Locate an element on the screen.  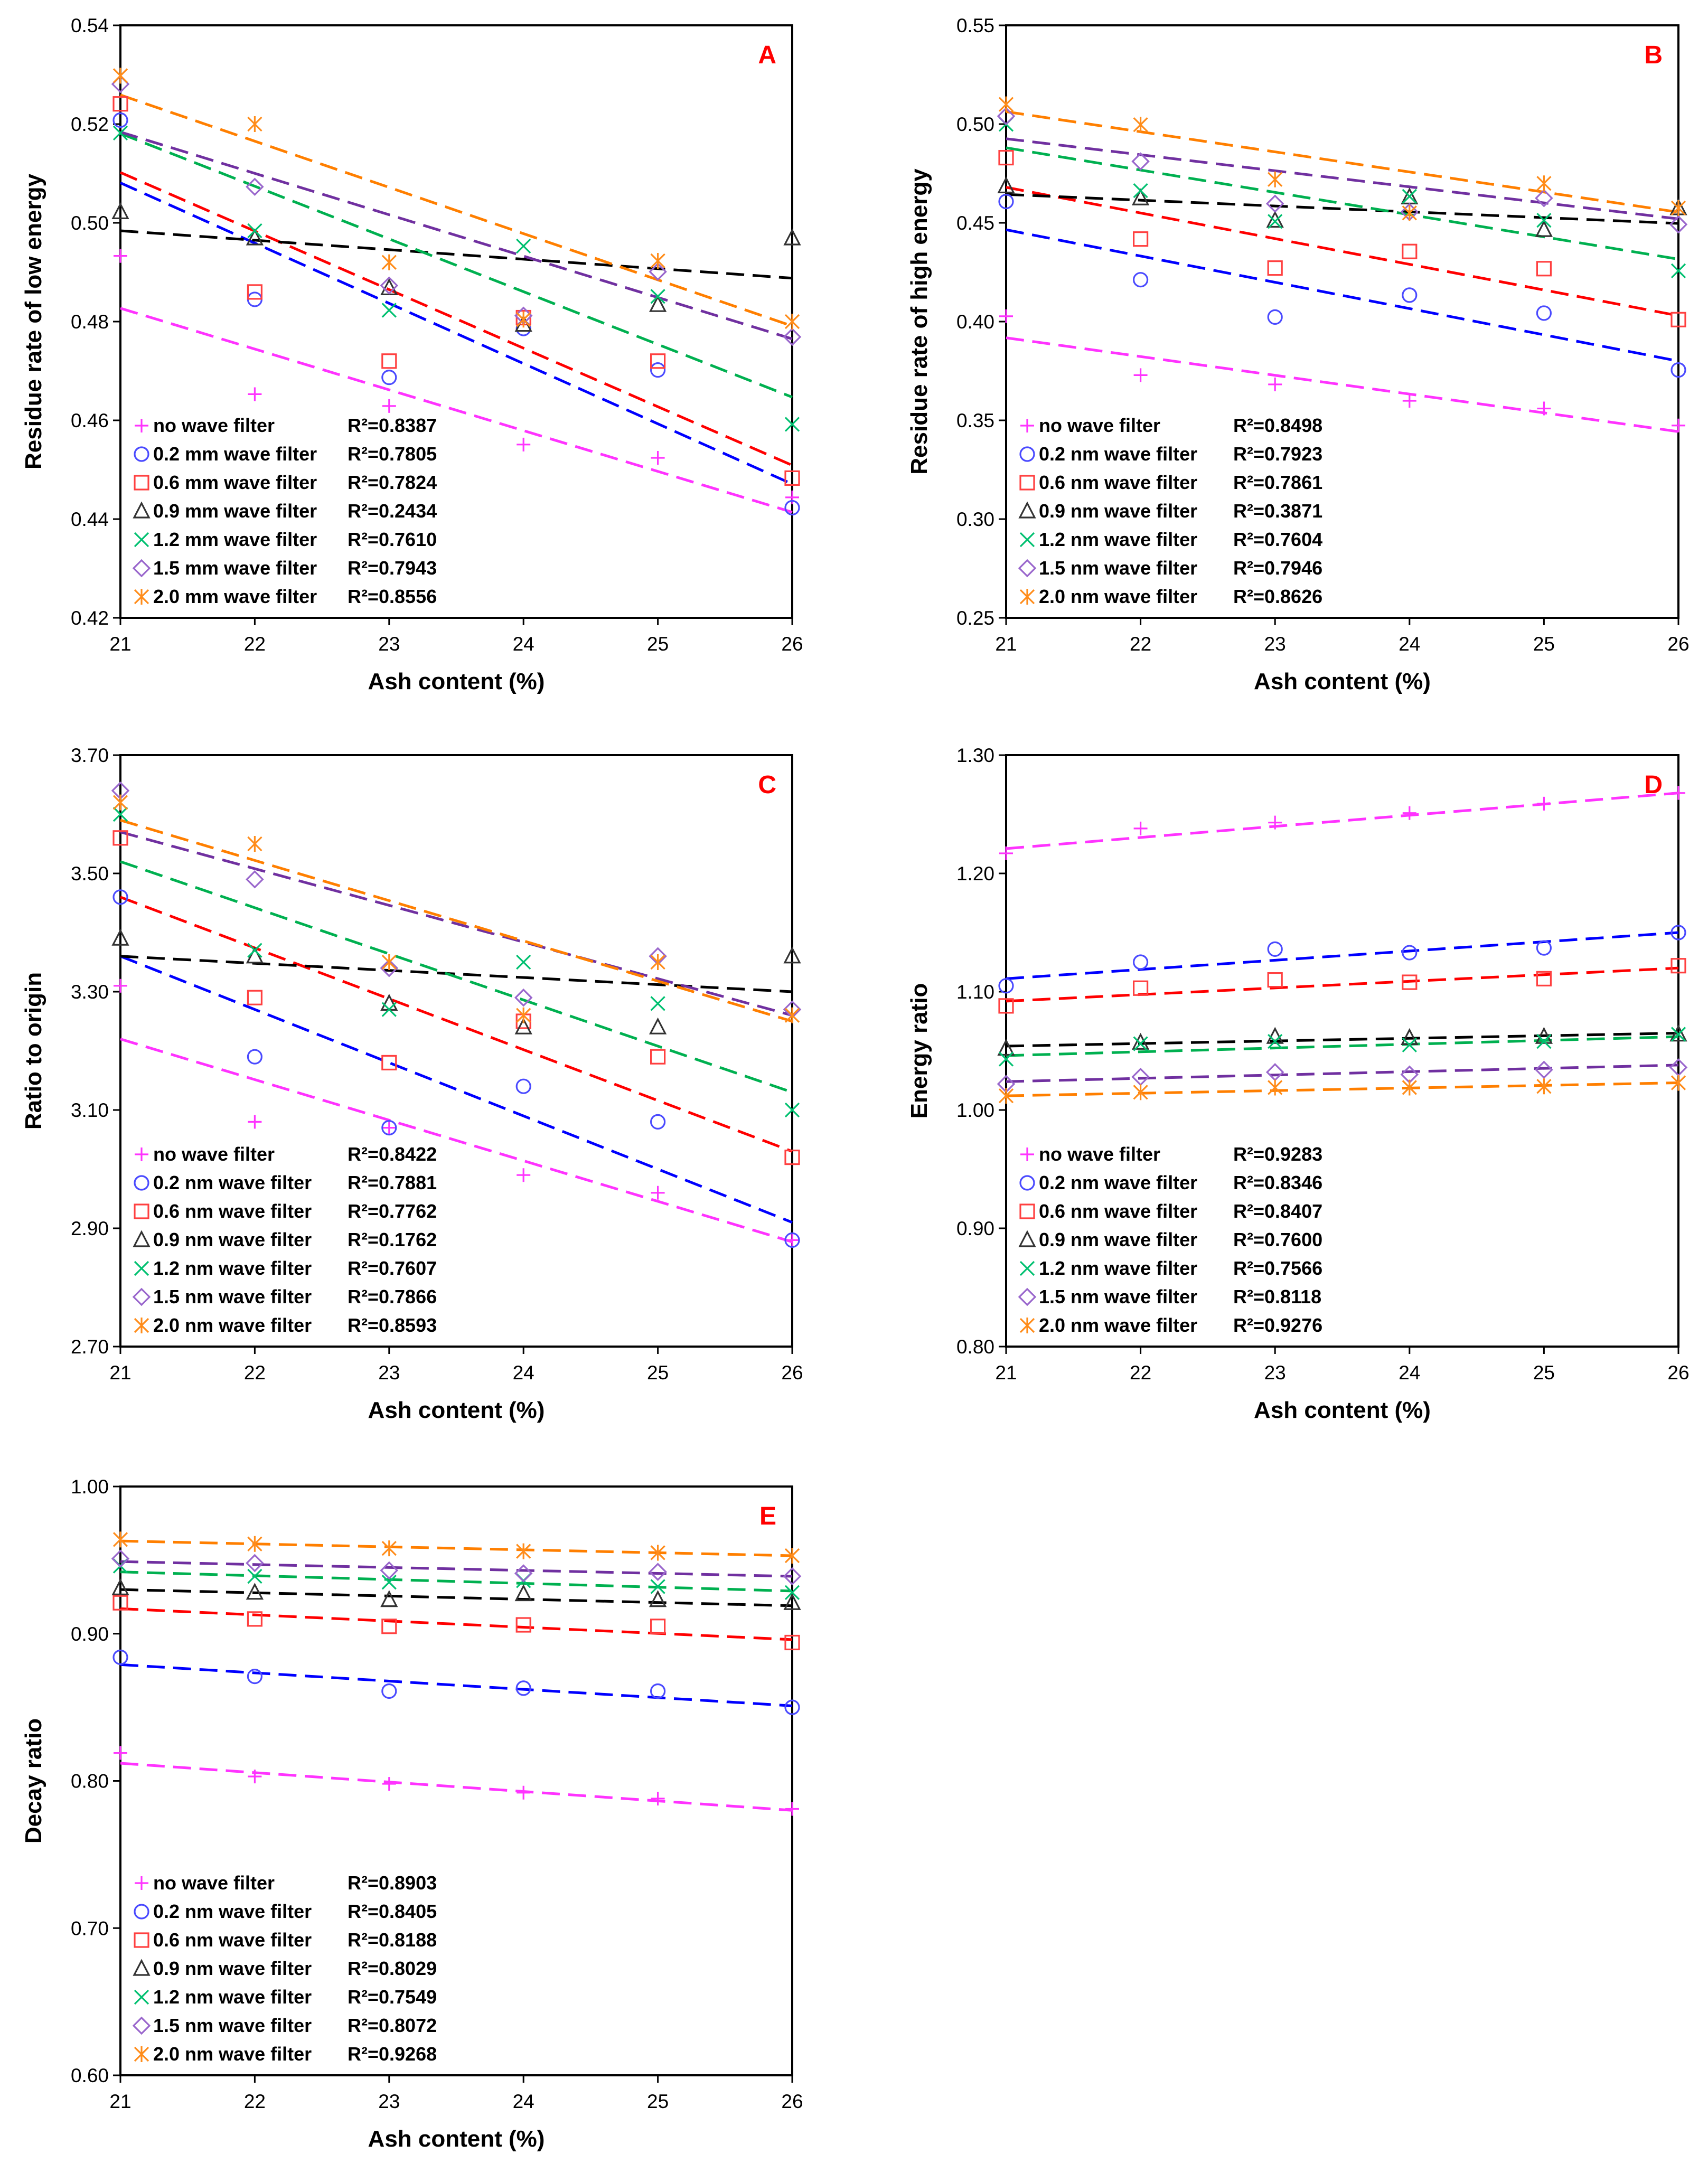
y-tick-label: 0.35 is located at coordinates (975, 420).